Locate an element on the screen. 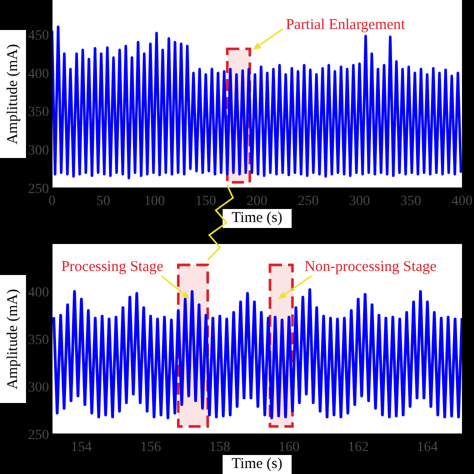 This screenshot has width=474, height=474. x-tick-label: 250 is located at coordinates (308, 201).